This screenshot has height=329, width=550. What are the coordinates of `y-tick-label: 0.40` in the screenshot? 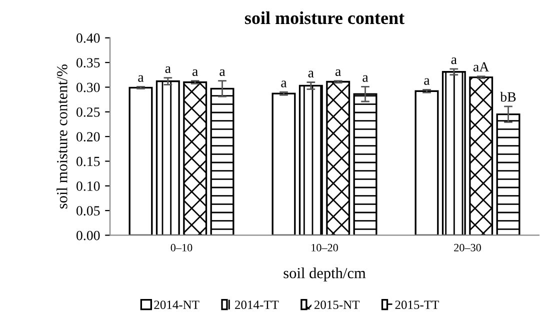 It's located at (88, 38).